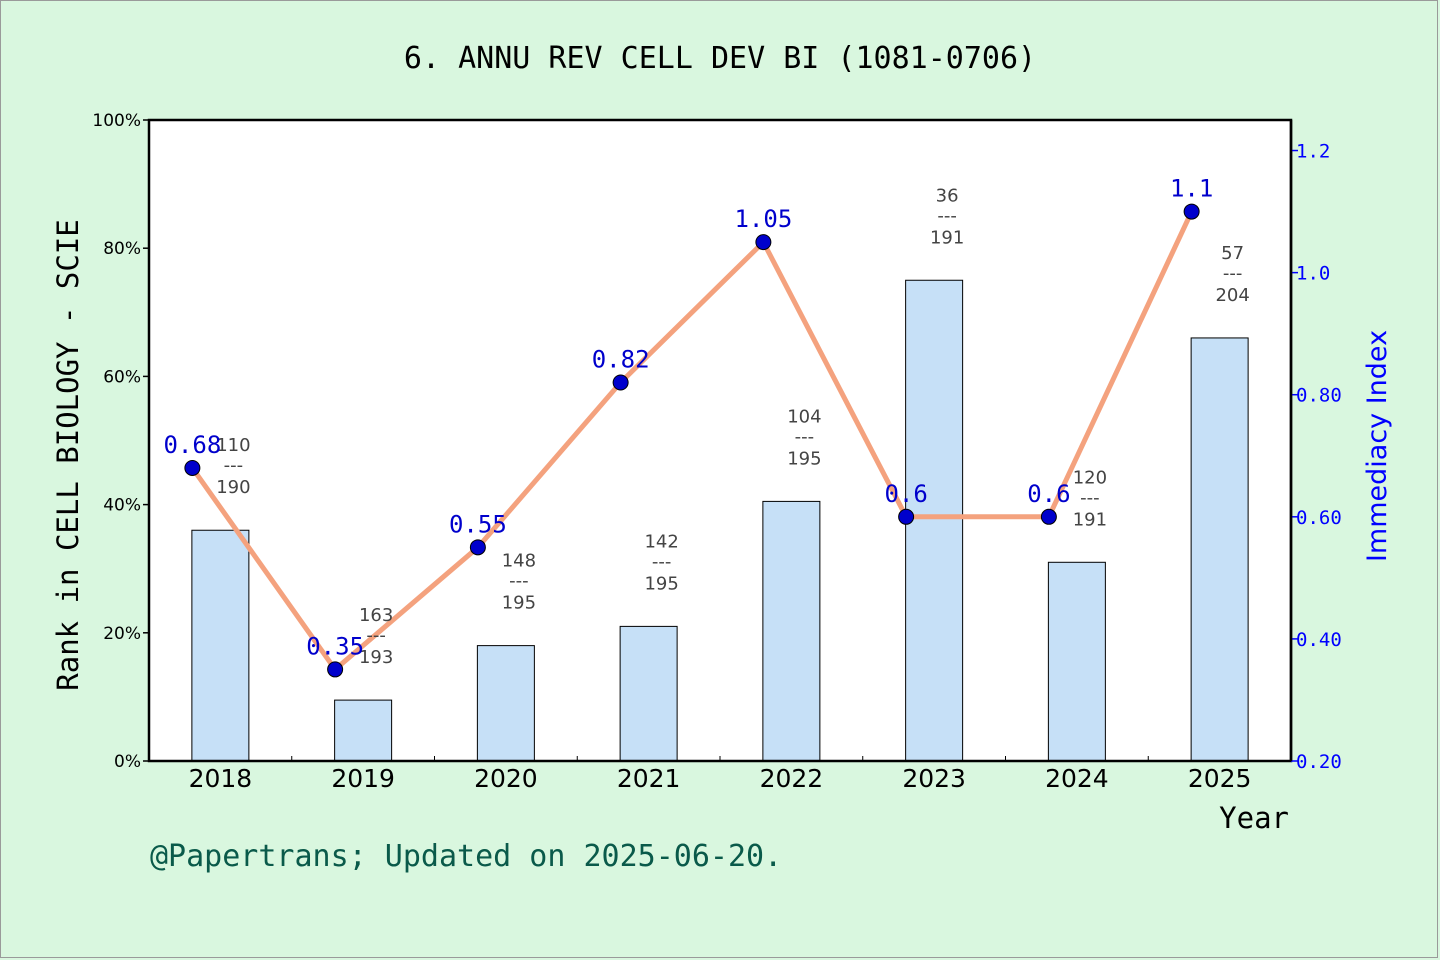 The image size is (1440, 960). Describe the element at coordinates (947, 195) in the screenshot. I see `rank-label-2023: 36` at that location.